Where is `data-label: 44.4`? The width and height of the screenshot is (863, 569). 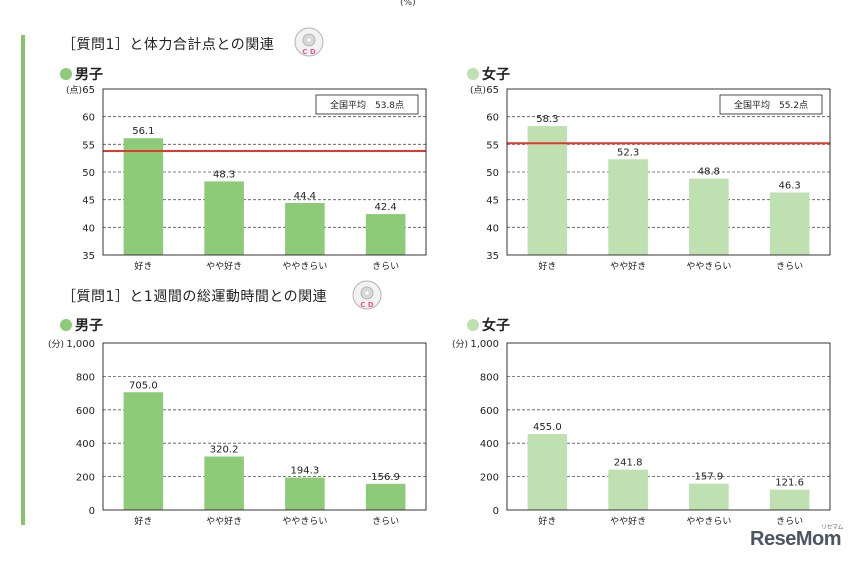 data-label: 44.4 is located at coordinates (305, 196).